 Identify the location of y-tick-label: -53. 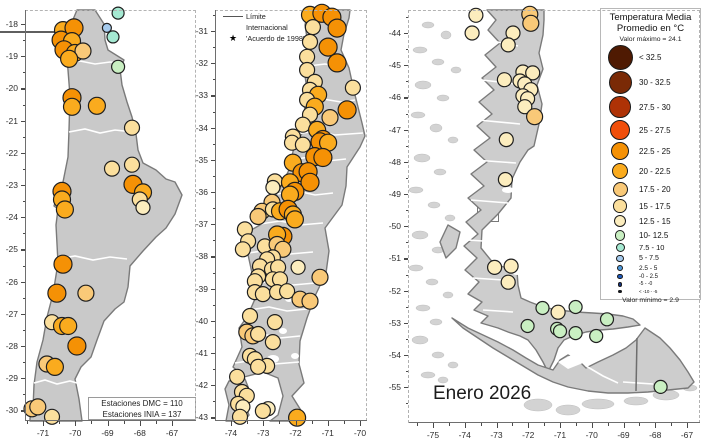
(394, 322).